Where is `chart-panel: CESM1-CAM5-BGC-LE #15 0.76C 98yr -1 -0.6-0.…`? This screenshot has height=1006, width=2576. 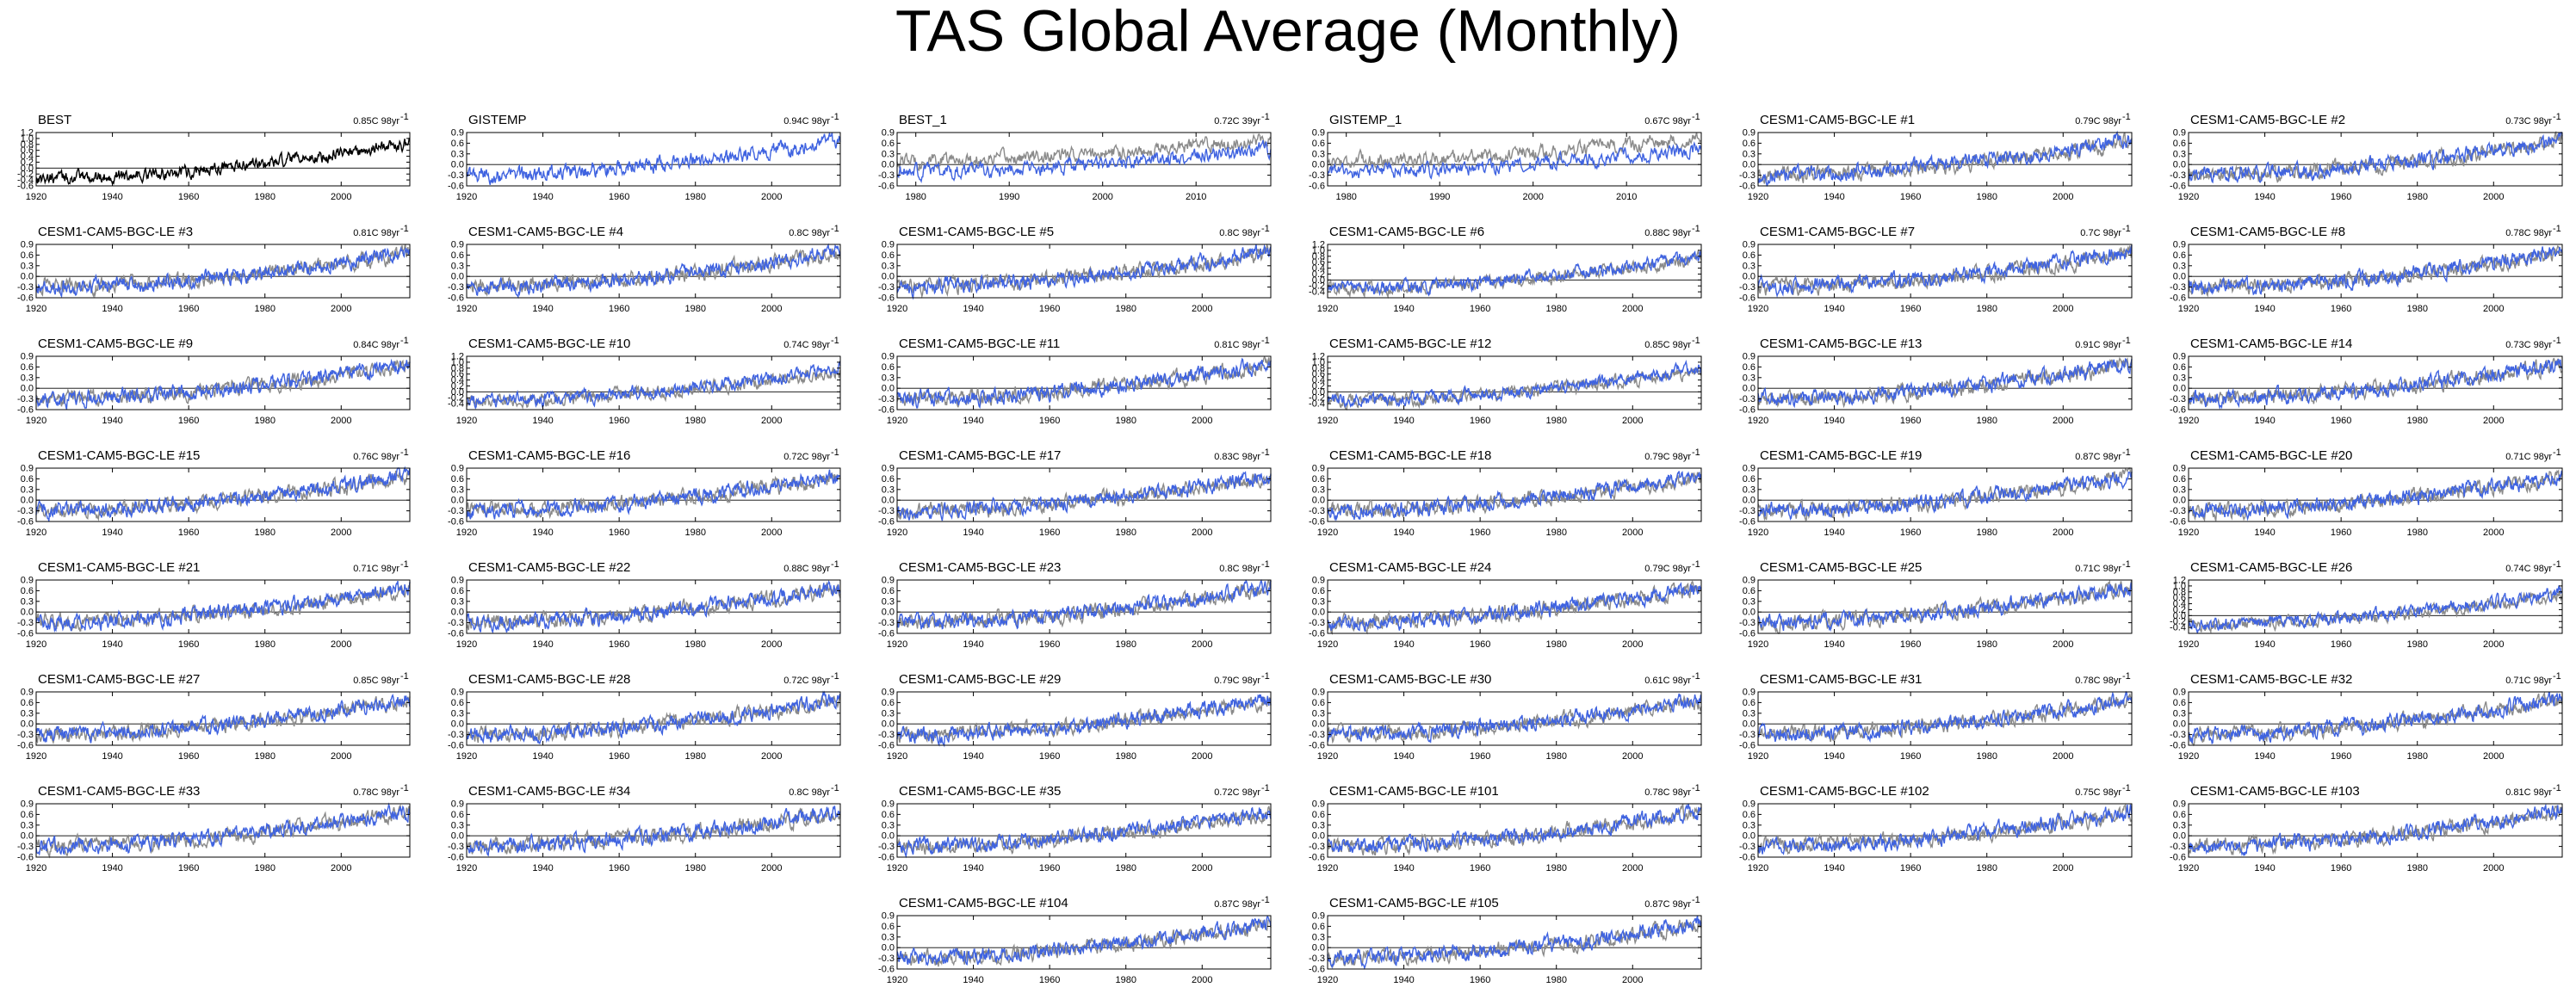
chart-panel: CESM1-CAM5-BGC-LE #15 0.76C 98yr -1 -0.6-0.… is located at coordinates (214, 492).